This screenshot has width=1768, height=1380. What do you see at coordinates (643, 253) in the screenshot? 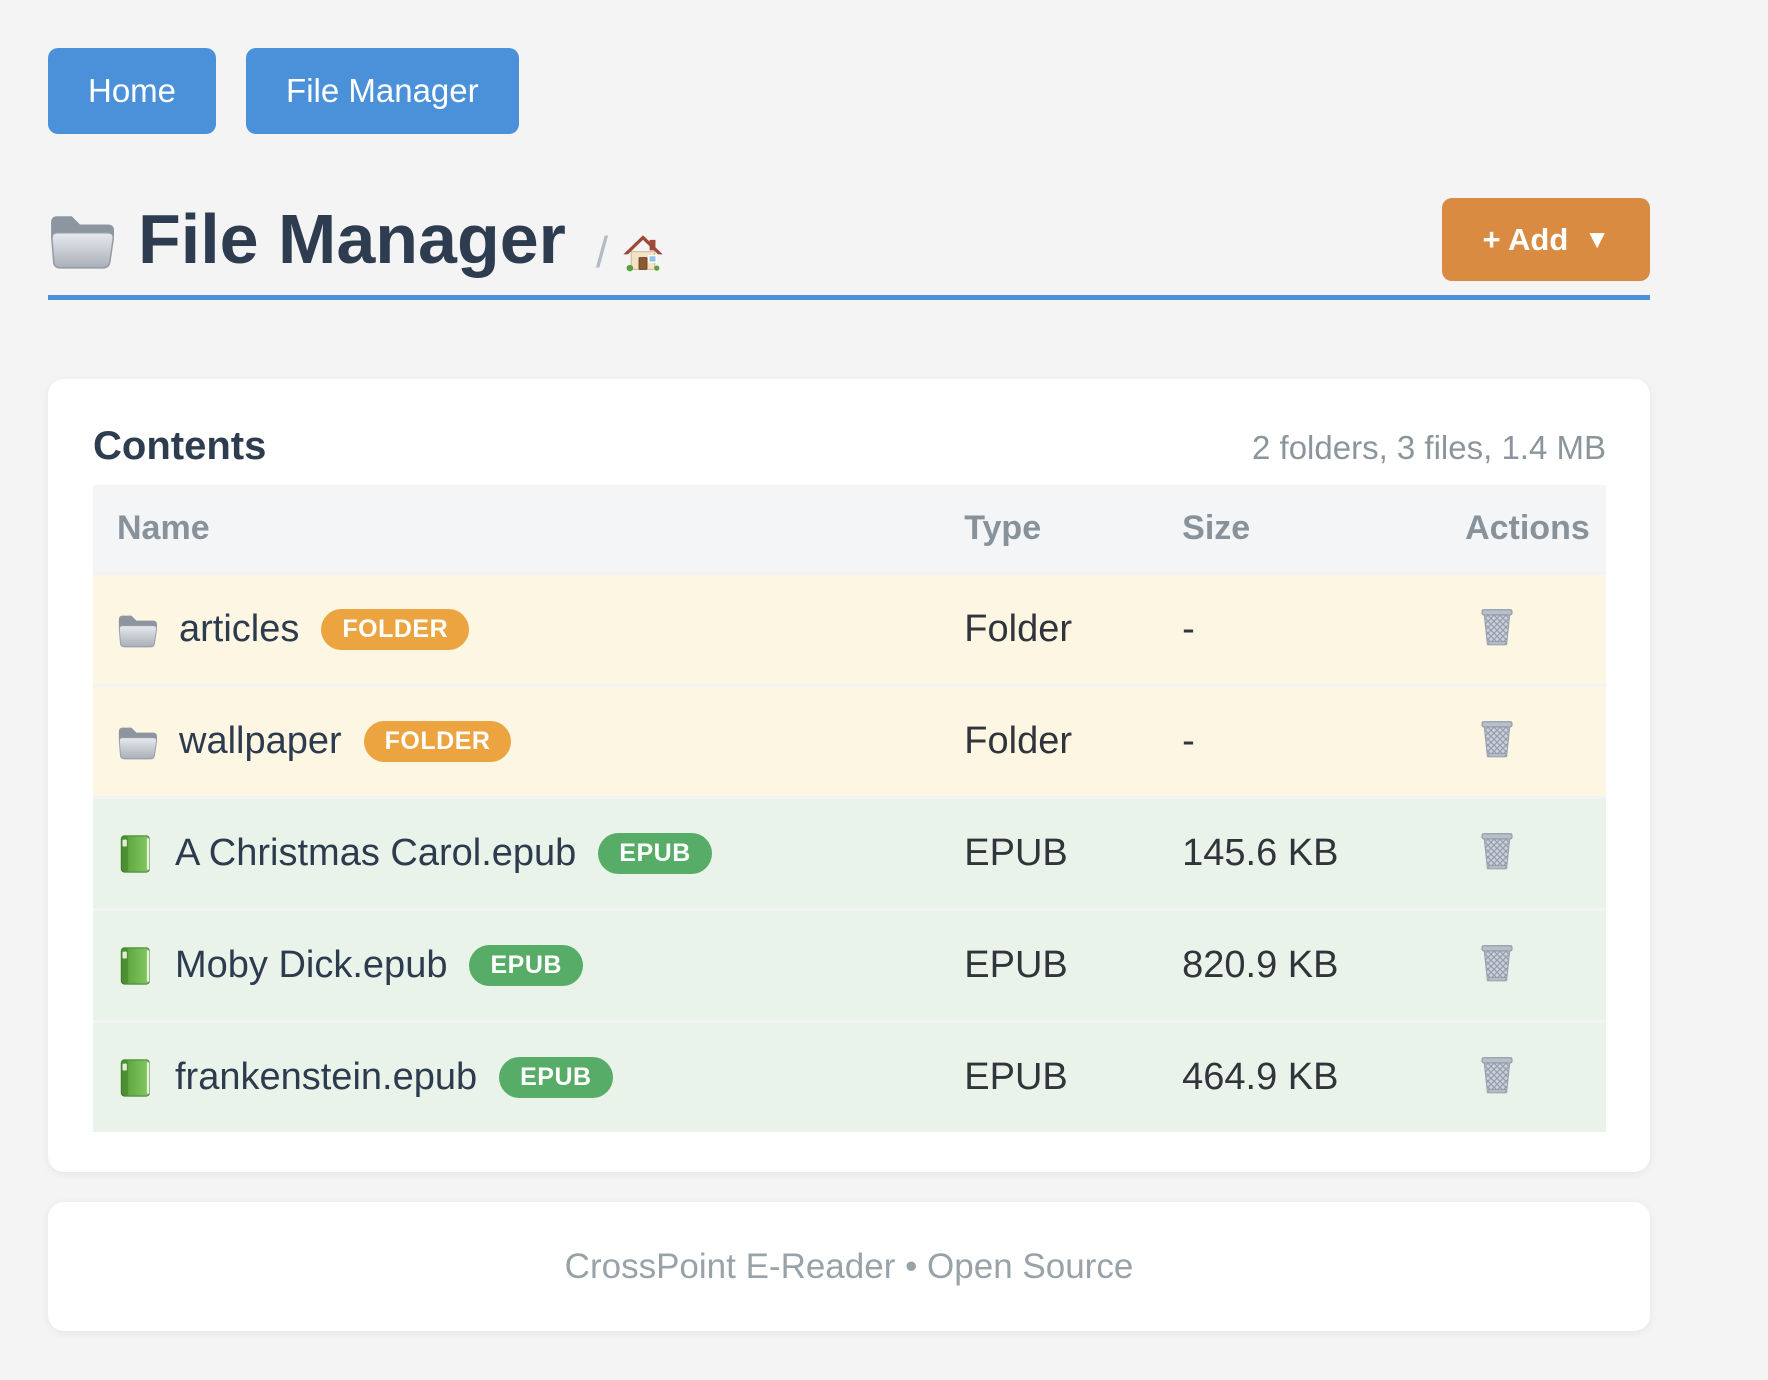
I see `house-icon` at bounding box center [643, 253].